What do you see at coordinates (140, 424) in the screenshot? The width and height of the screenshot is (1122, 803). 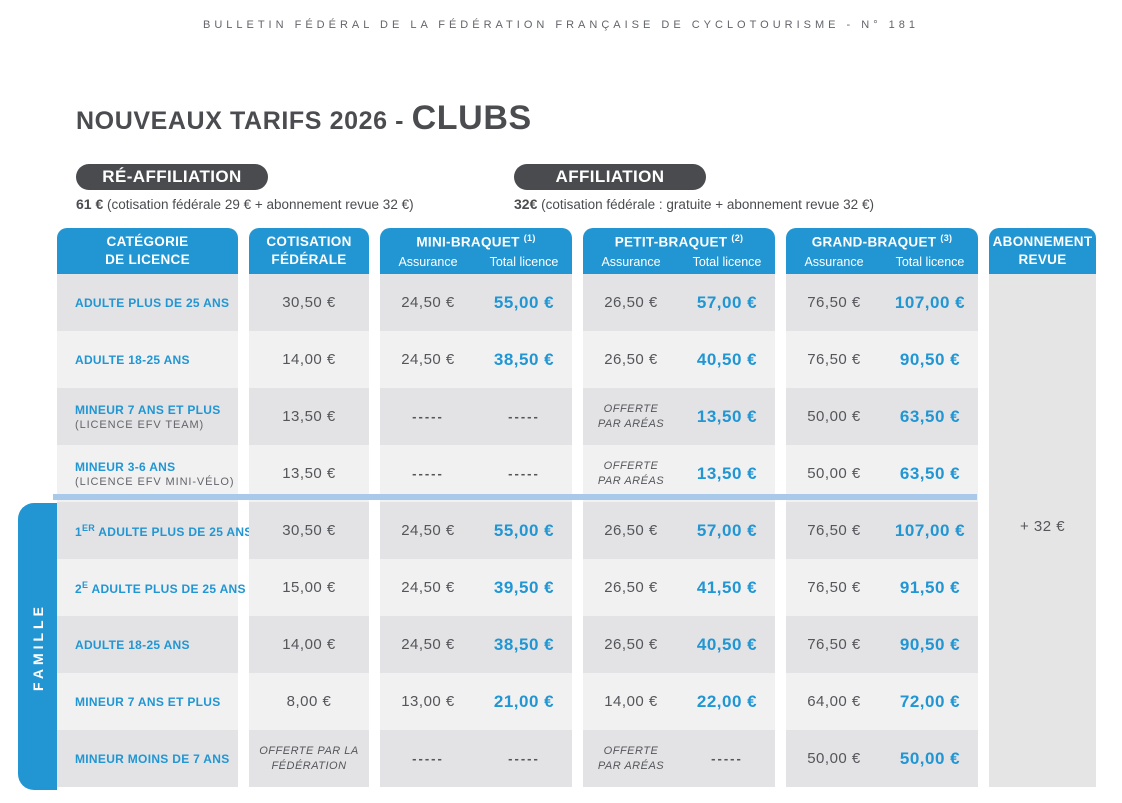 I see `category-sublabel: (LICENCE EFV TEAM)` at bounding box center [140, 424].